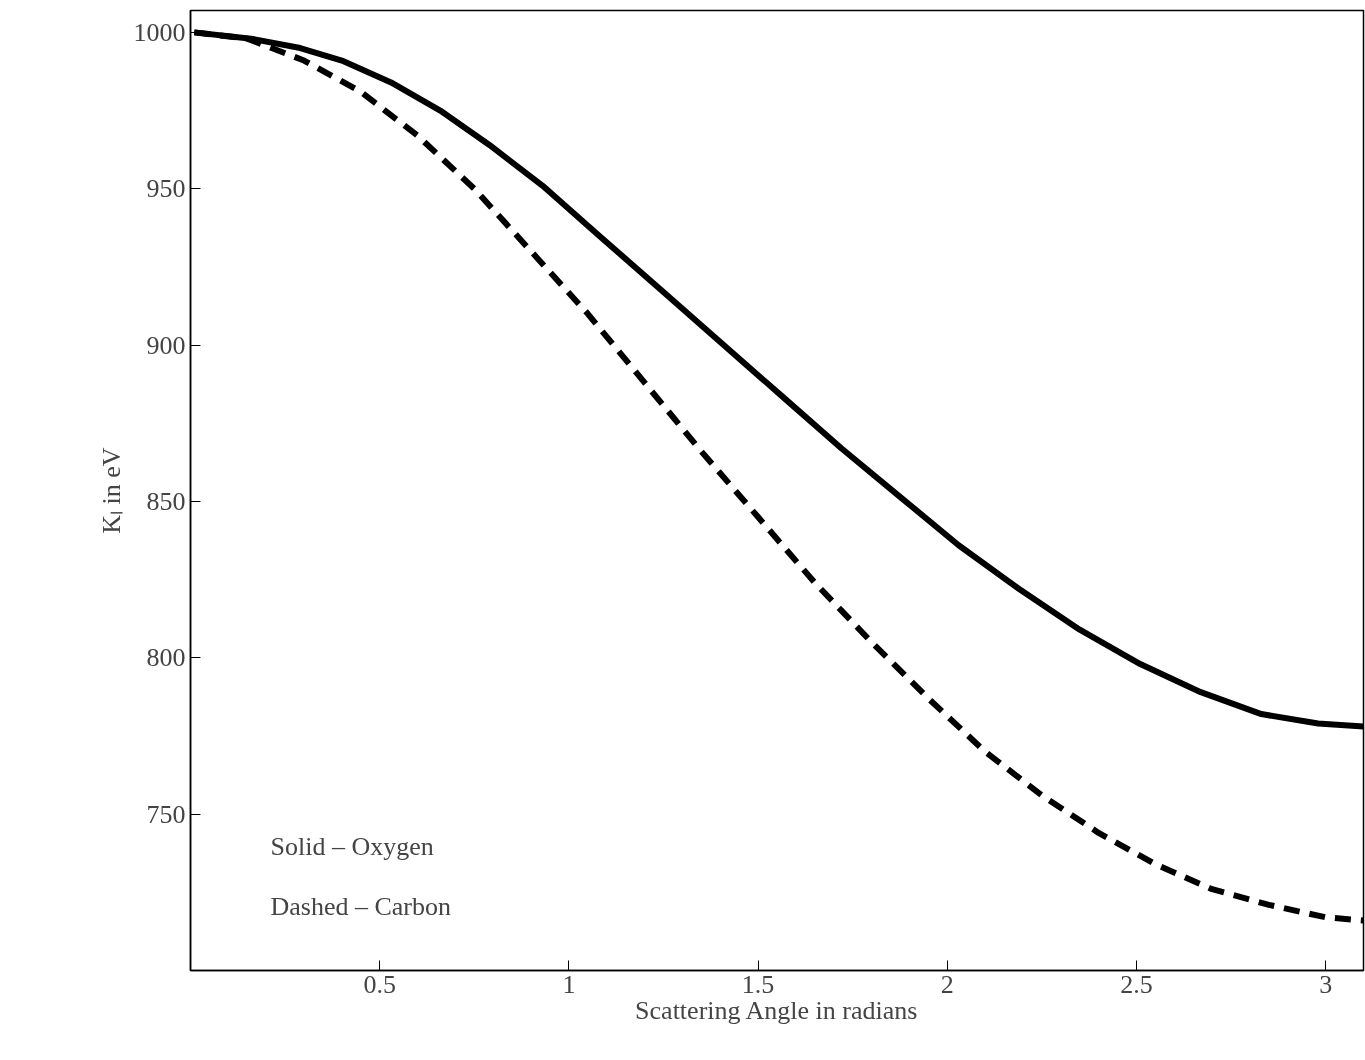 This screenshot has width=1365, height=1060. Describe the element at coordinates (361, 906) in the screenshot. I see `annotation: Dashed – Carbon` at that location.